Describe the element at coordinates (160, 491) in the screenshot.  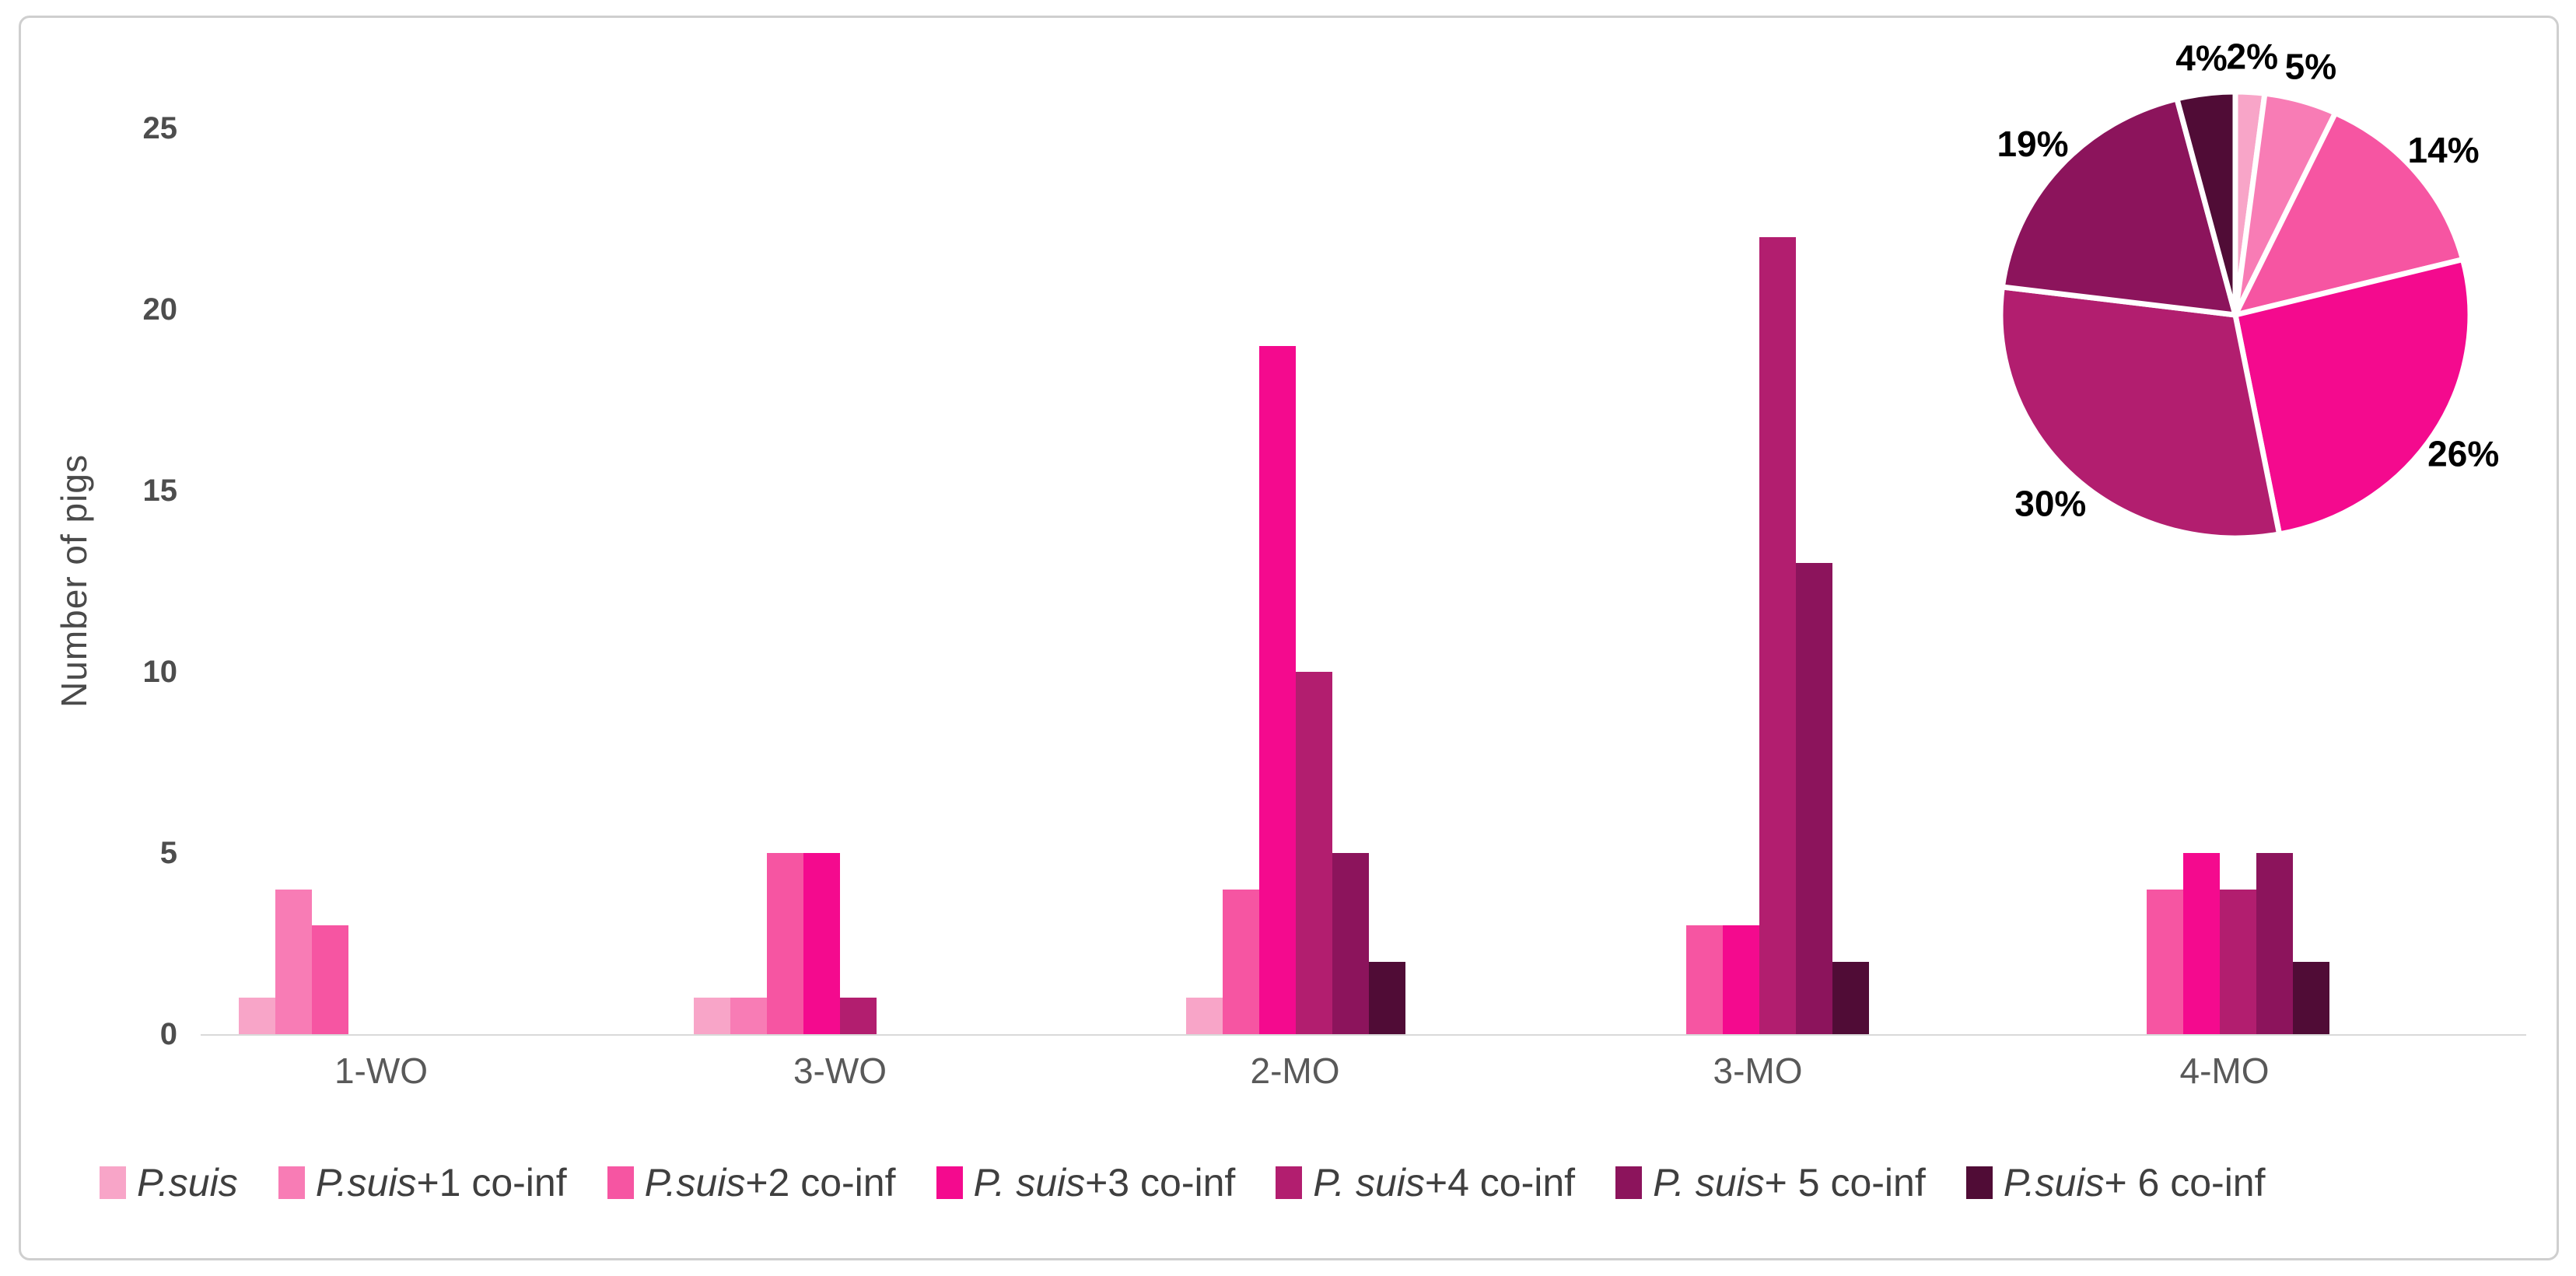
I see `y-tick-label: 15` at that location.